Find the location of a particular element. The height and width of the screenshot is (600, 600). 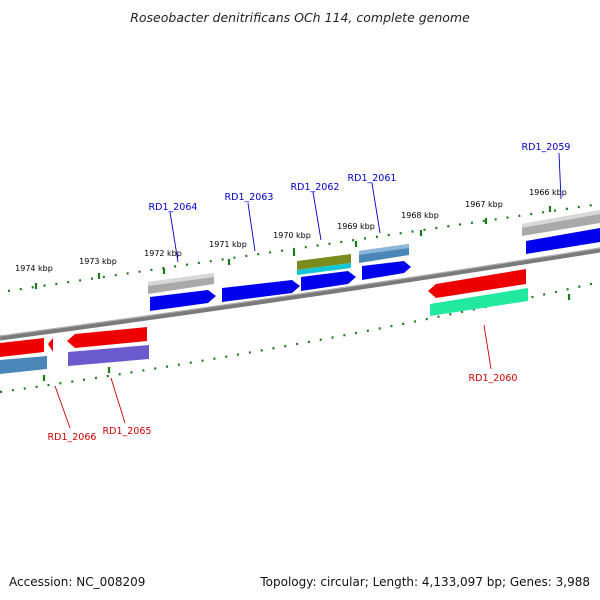

kbp-label: 1967 kbp is located at coordinates (484, 204).